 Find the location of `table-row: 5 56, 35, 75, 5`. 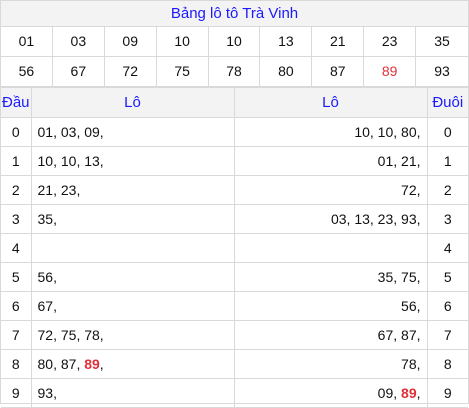

table-row: 5 56, 35, 75, 5 is located at coordinates (234, 277).